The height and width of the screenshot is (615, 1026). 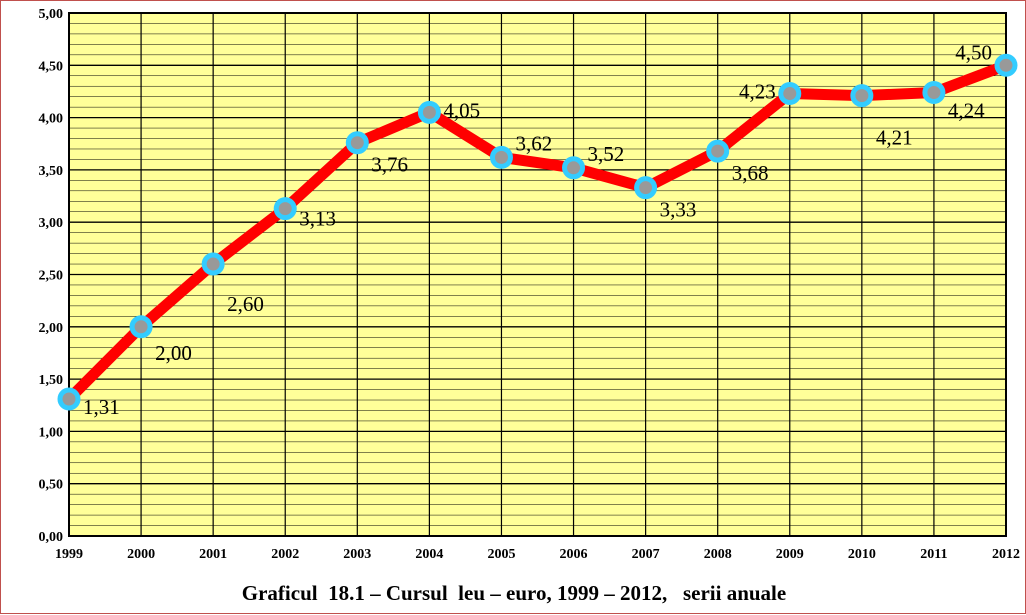 What do you see at coordinates (894, 138) in the screenshot?
I see `data-label: 4,21` at bounding box center [894, 138].